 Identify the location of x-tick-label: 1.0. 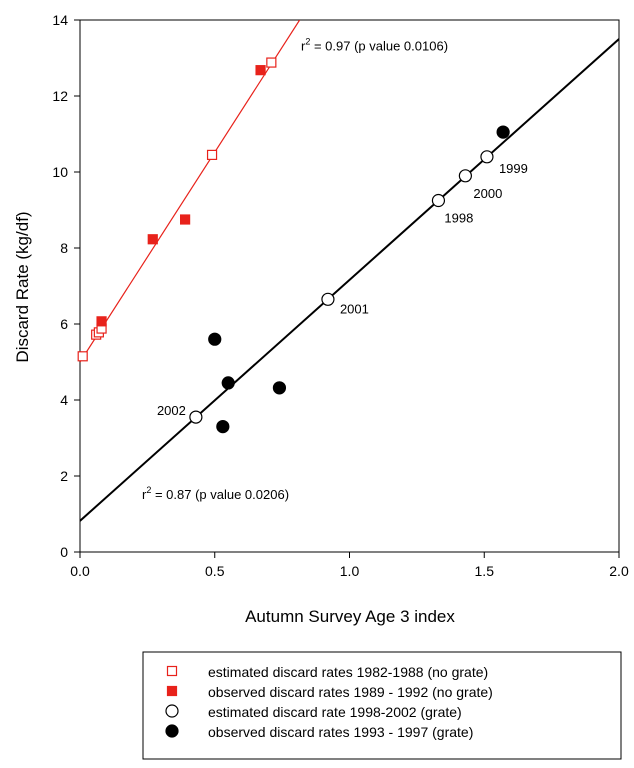
(350, 571).